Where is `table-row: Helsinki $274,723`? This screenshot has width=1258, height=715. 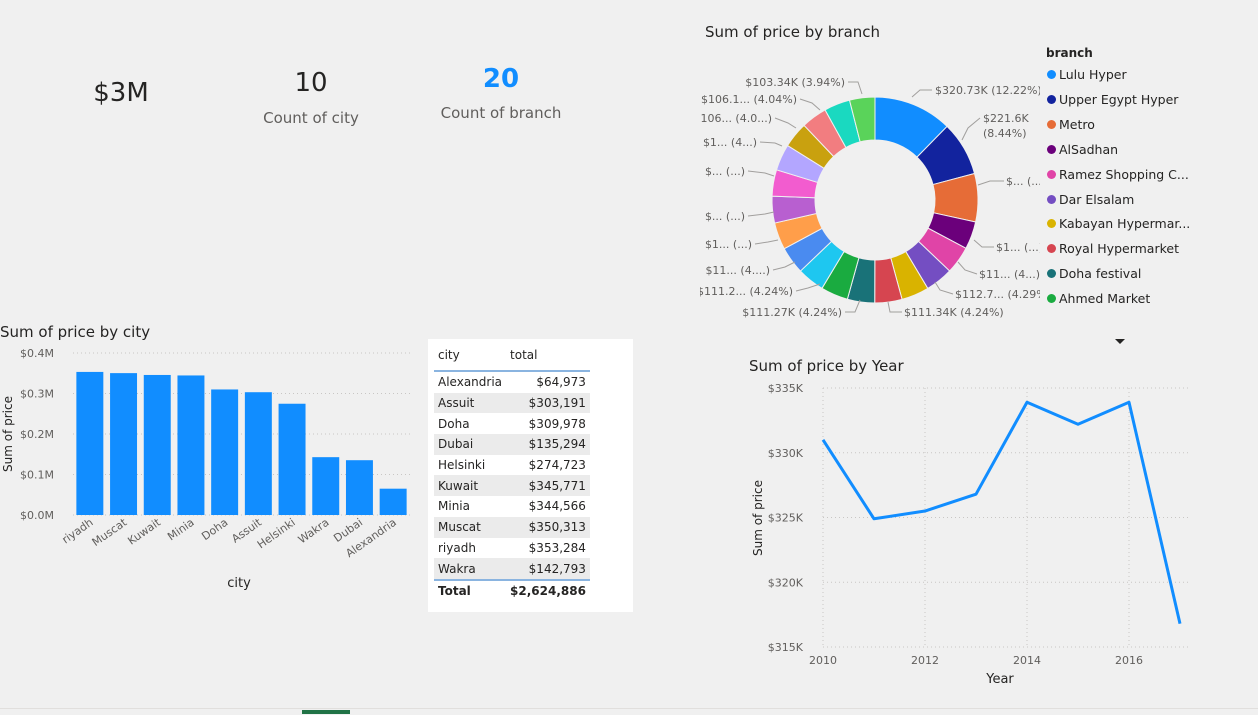 table-row: Helsinki $274,723 is located at coordinates (512, 465).